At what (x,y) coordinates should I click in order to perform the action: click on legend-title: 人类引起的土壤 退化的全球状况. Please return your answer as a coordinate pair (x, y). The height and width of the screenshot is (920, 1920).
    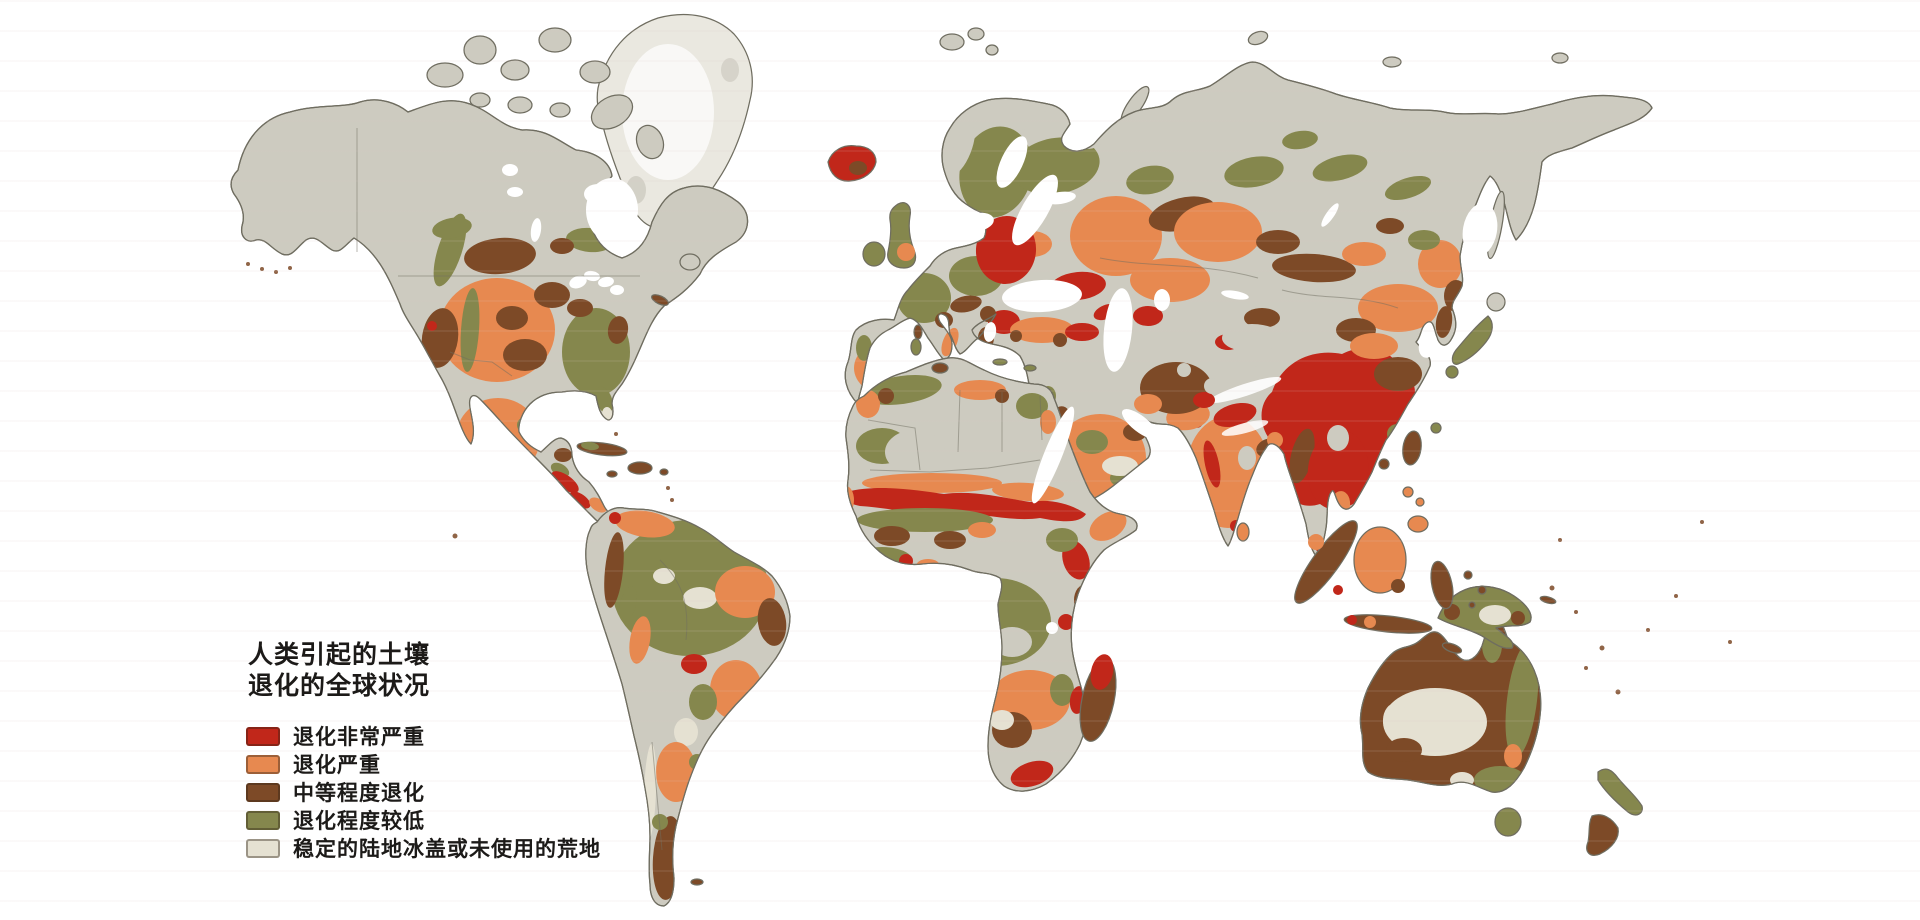
    Looking at the image, I should click on (424, 671).